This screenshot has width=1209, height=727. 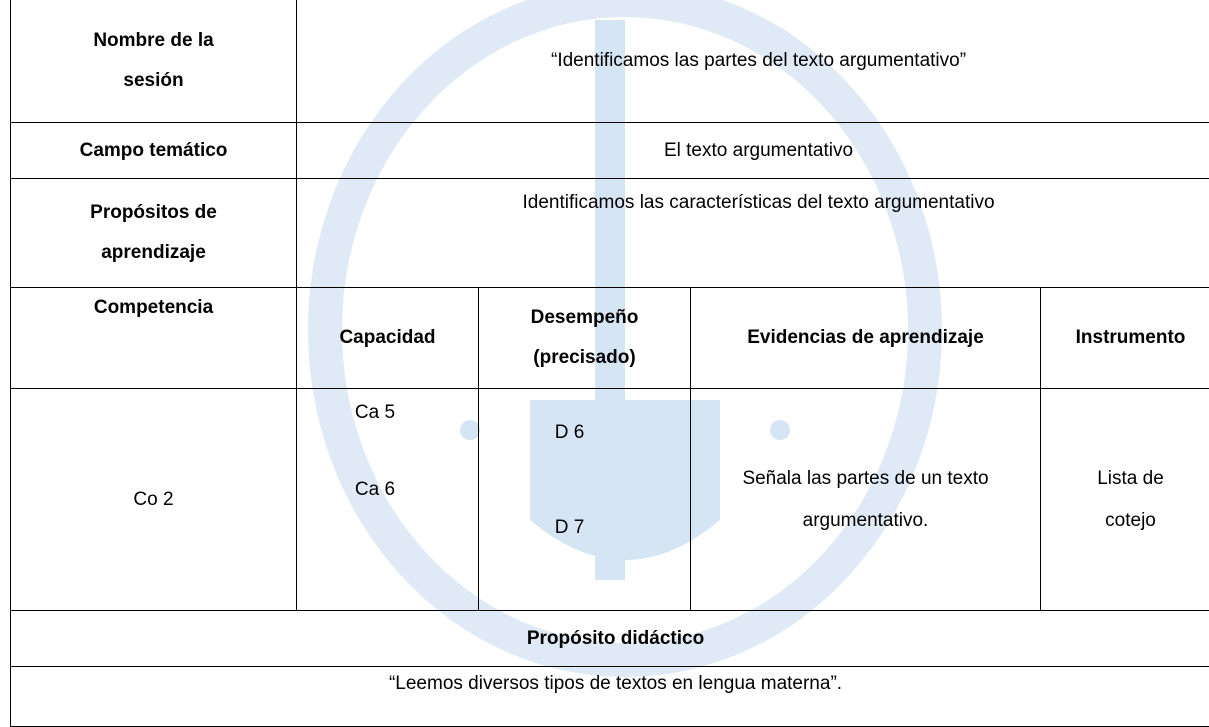 I want to click on column-header: Evidencias de aprendizaje, so click(x=866, y=338).